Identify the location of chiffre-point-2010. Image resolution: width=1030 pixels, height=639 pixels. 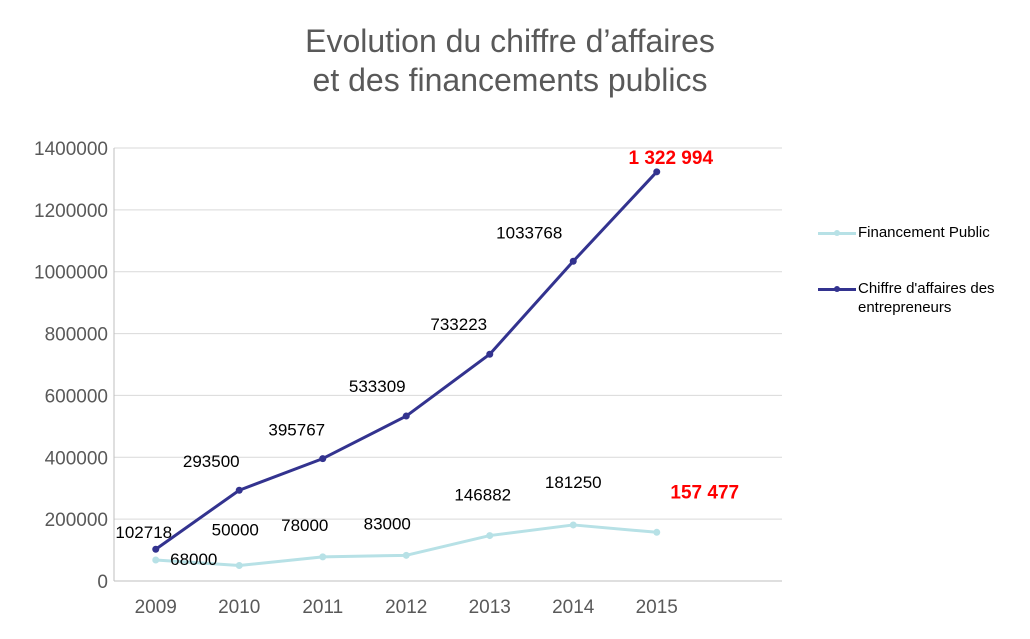
(239, 490).